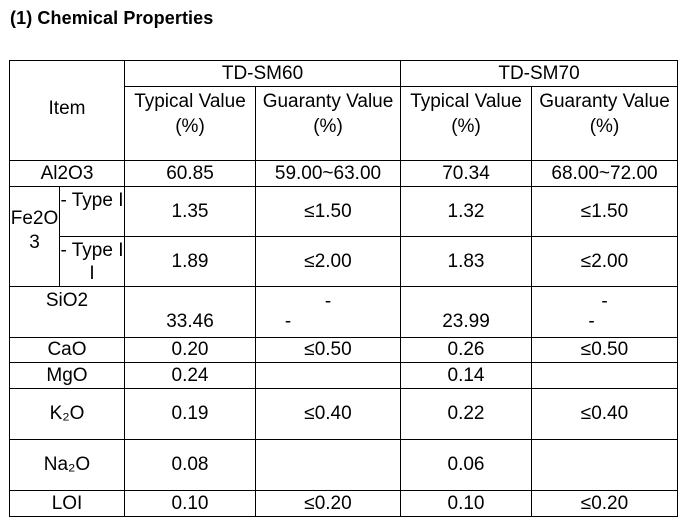 The width and height of the screenshot is (680, 531). Describe the element at coordinates (604, 375) in the screenshot. I see `cell-mgo-sm70-guaranty` at that location.